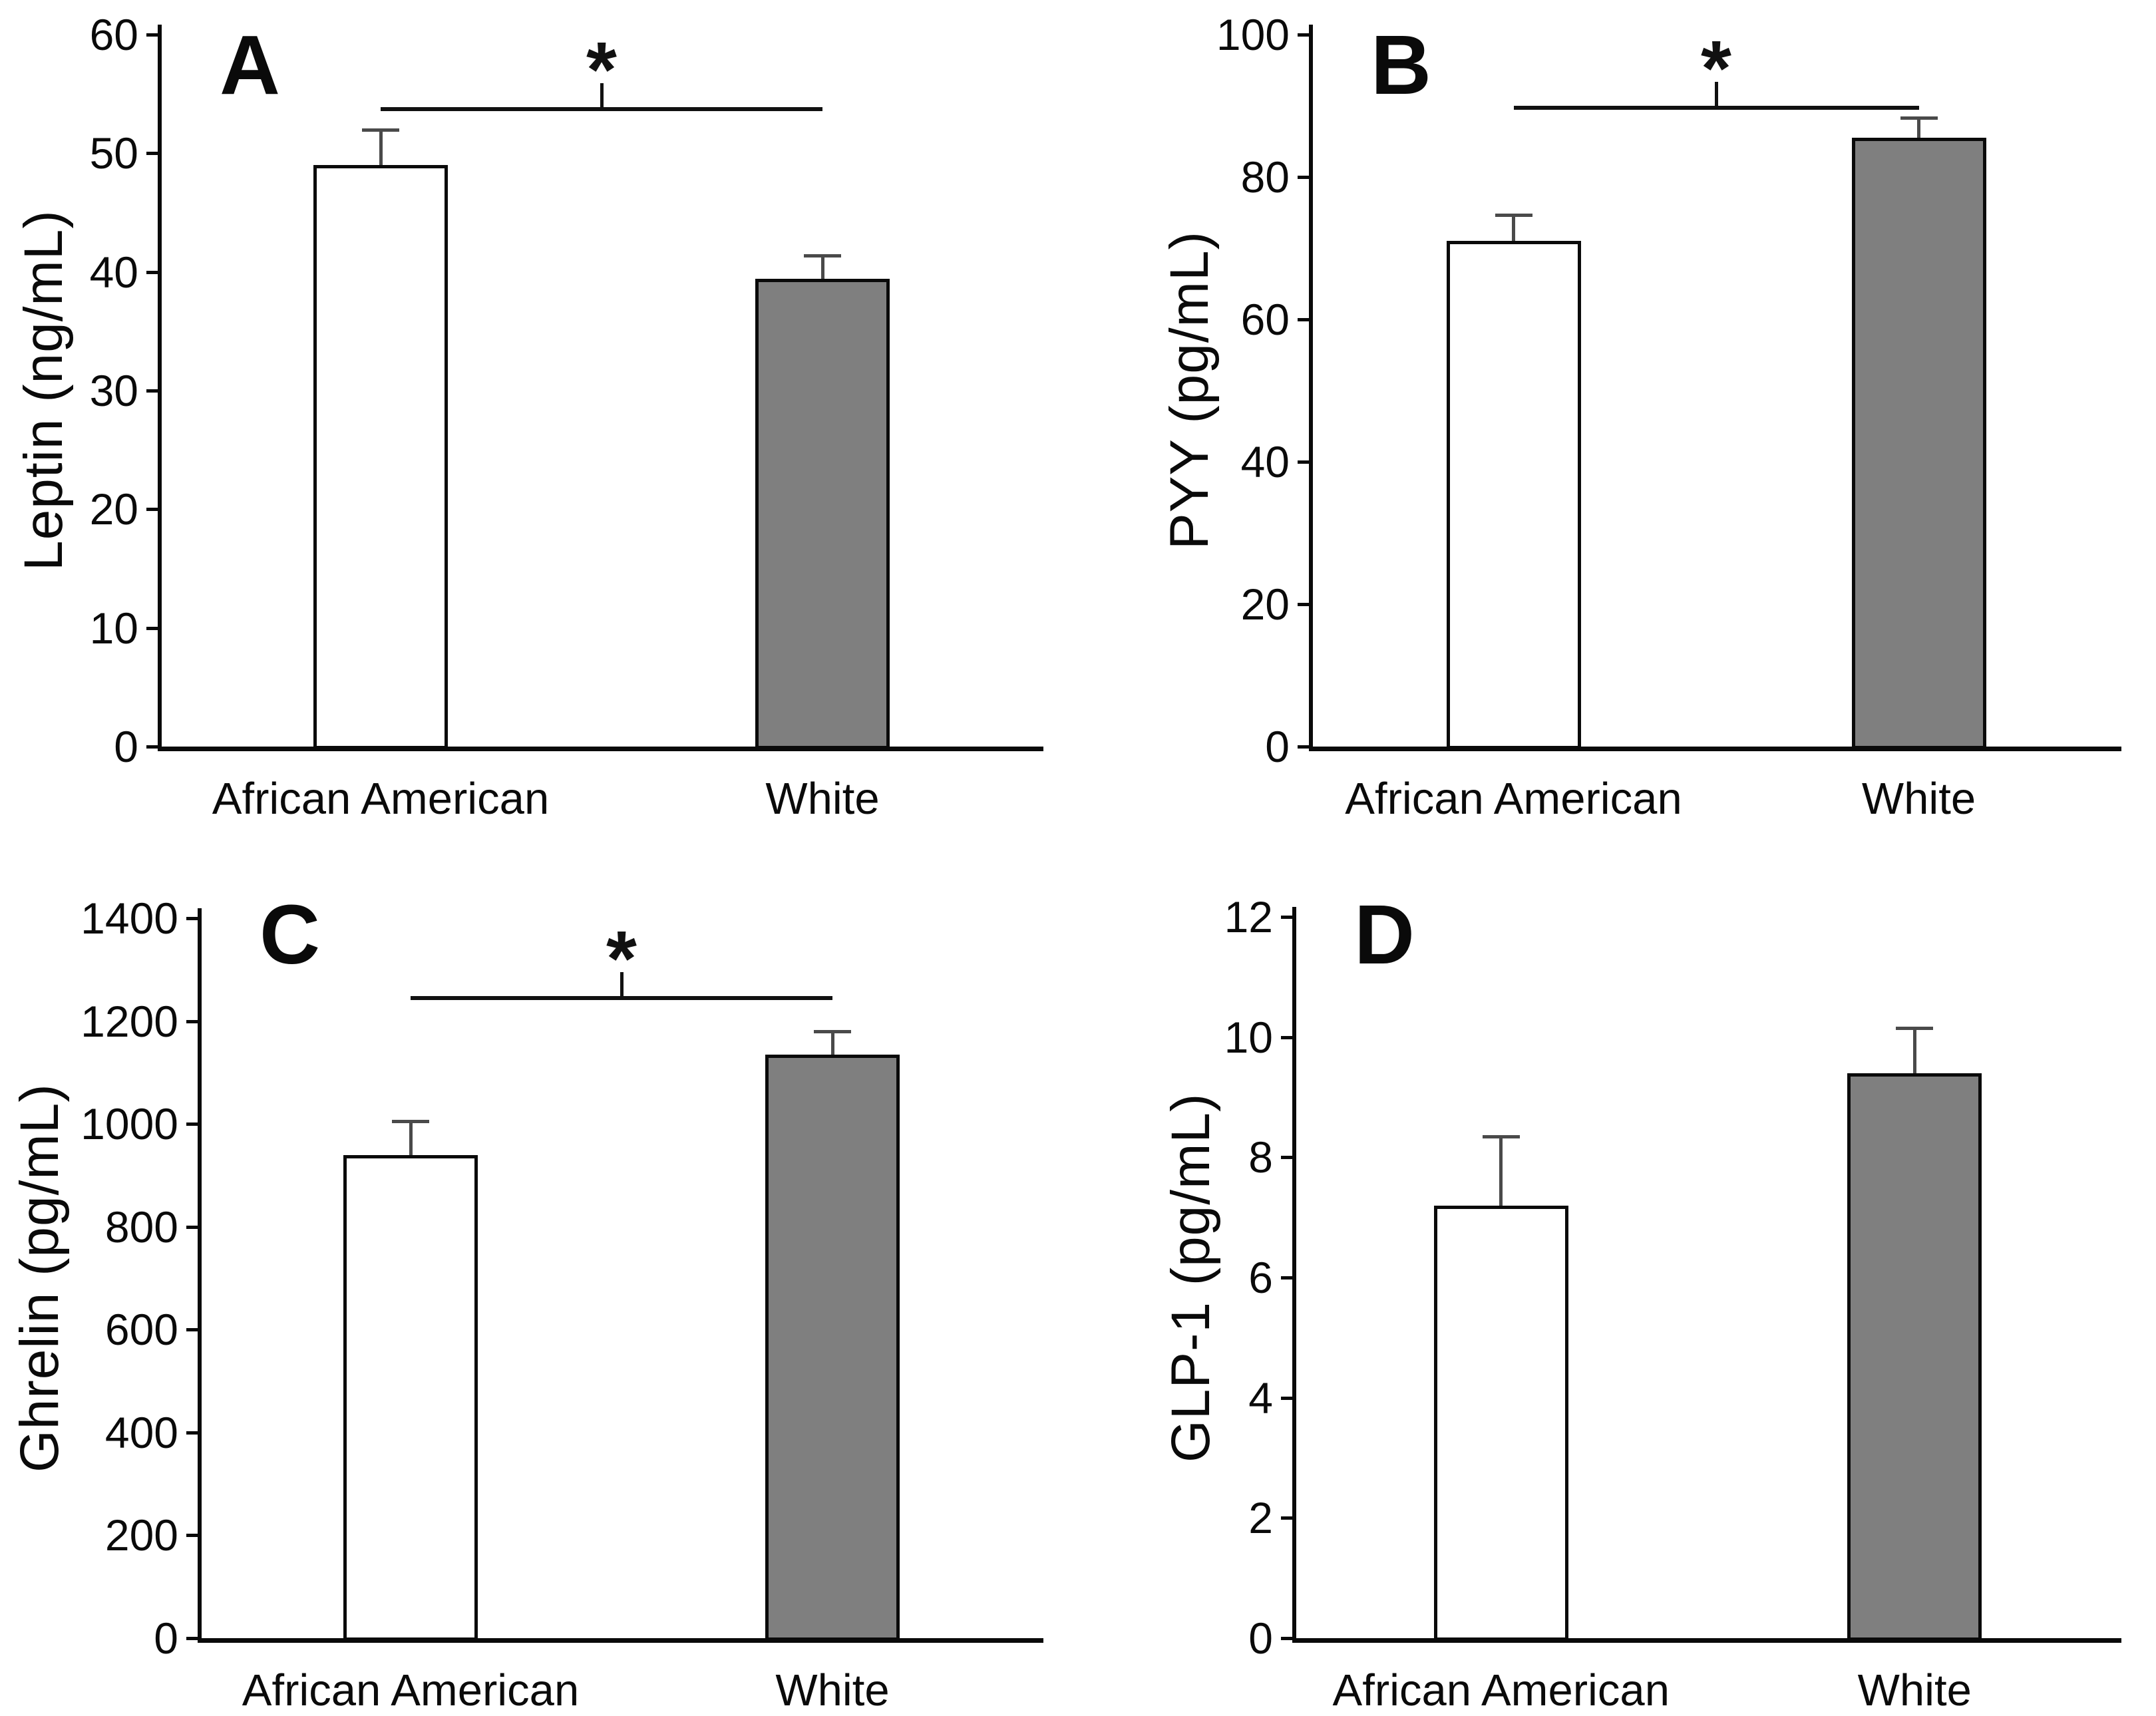  Describe the element at coordinates (113, 390) in the screenshot. I see `y-tick-label: 30` at that location.